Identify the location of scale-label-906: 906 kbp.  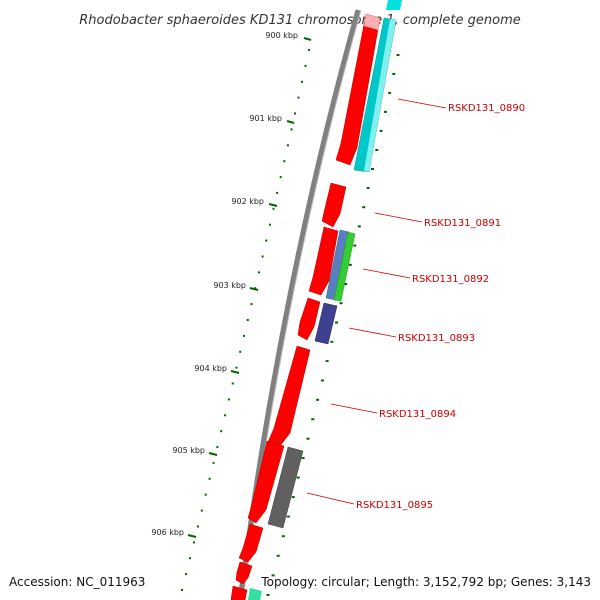
(167, 532).